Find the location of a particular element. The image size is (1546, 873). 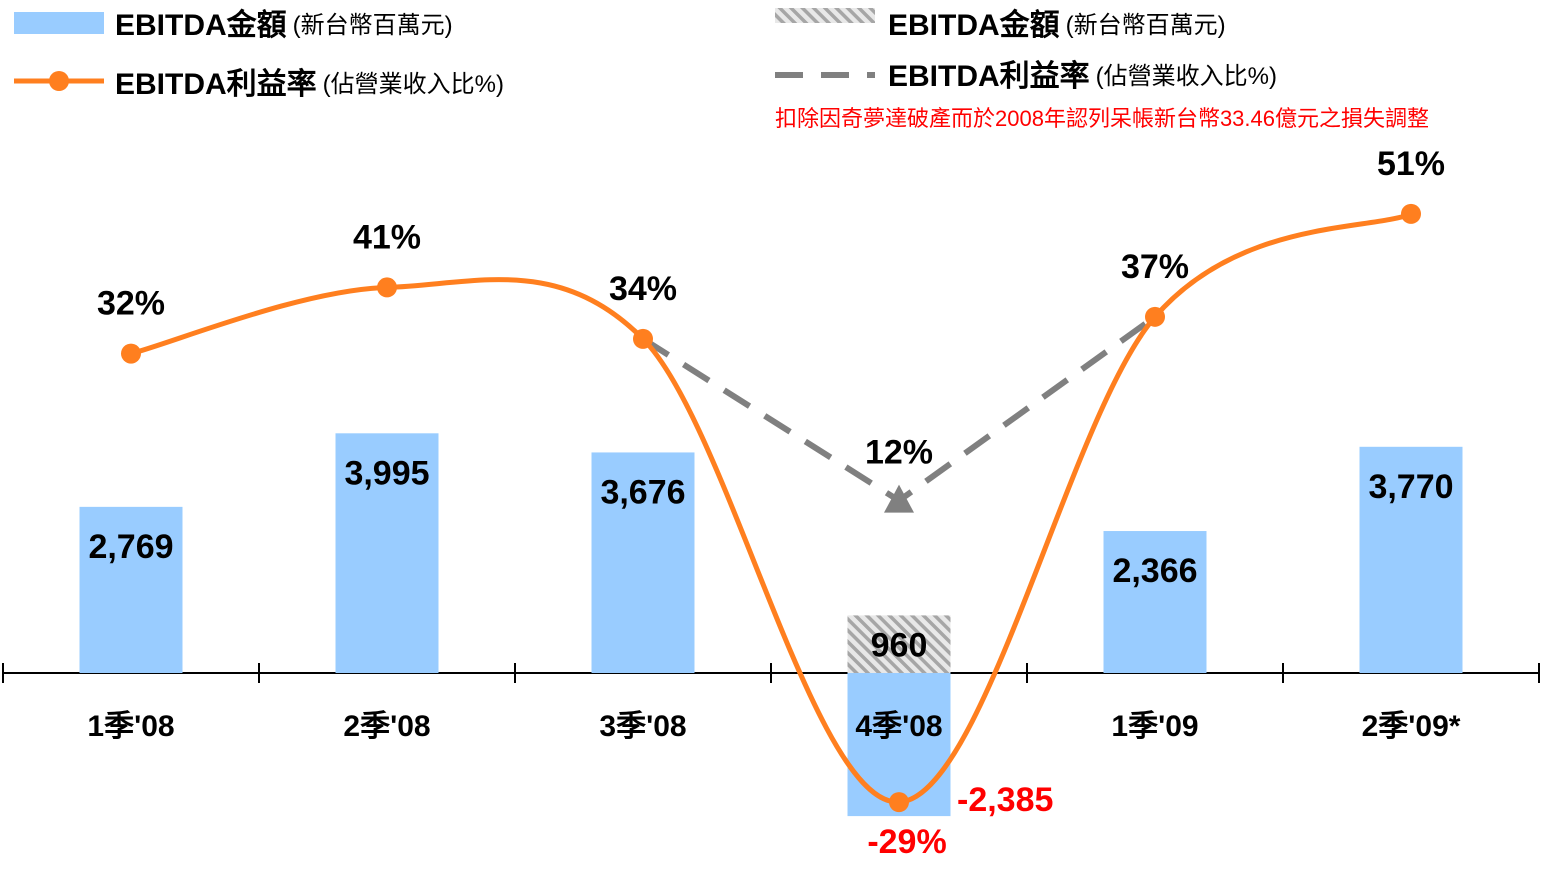

line-label: 41% is located at coordinates (387, 237).